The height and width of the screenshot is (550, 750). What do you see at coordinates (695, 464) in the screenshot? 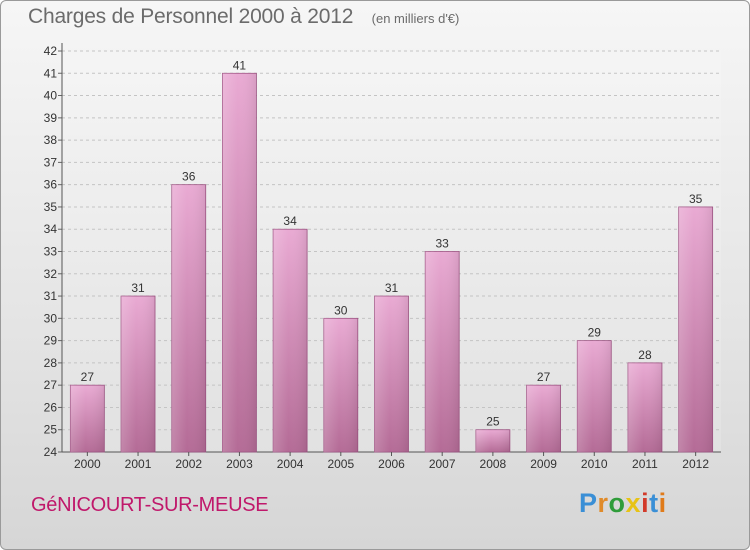
I see `x-tick-label: 2012` at bounding box center [695, 464].